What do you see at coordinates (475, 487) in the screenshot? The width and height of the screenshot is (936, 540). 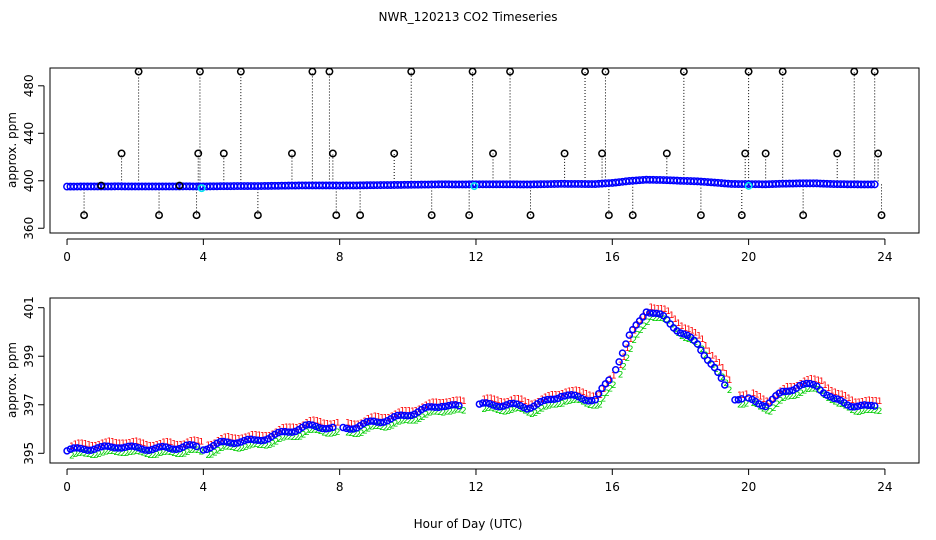 I see `bottom-x-tick-label: 12` at bounding box center [475, 487].